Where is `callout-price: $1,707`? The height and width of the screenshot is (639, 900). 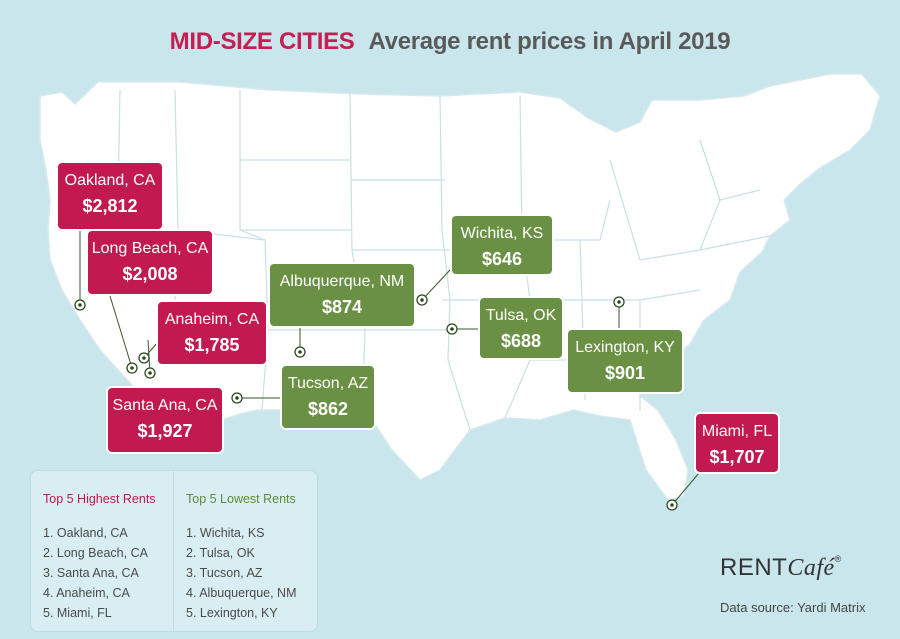 callout-price: $1,707 is located at coordinates (737, 457).